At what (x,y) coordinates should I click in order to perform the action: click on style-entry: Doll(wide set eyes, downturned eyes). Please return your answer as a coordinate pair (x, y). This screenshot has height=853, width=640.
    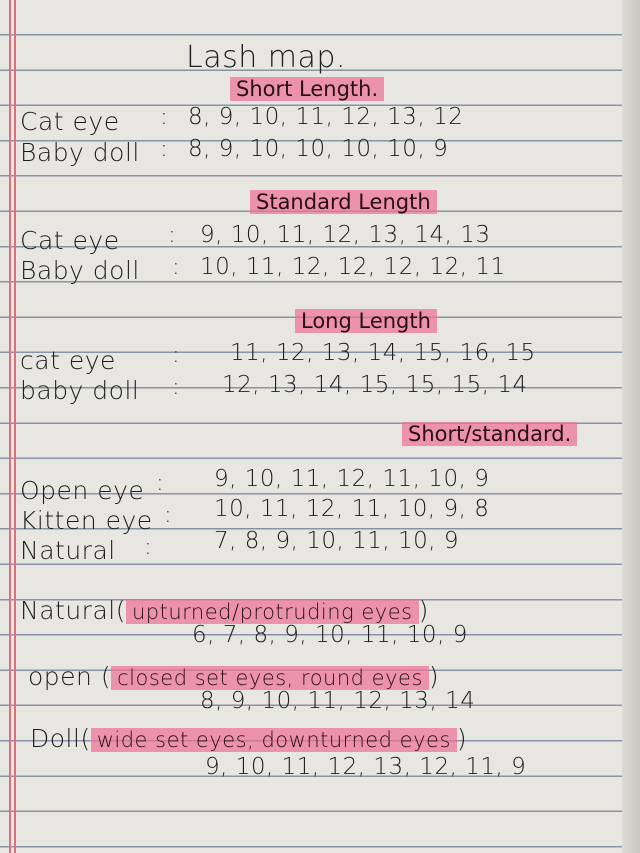
    Looking at the image, I should click on (248, 738).